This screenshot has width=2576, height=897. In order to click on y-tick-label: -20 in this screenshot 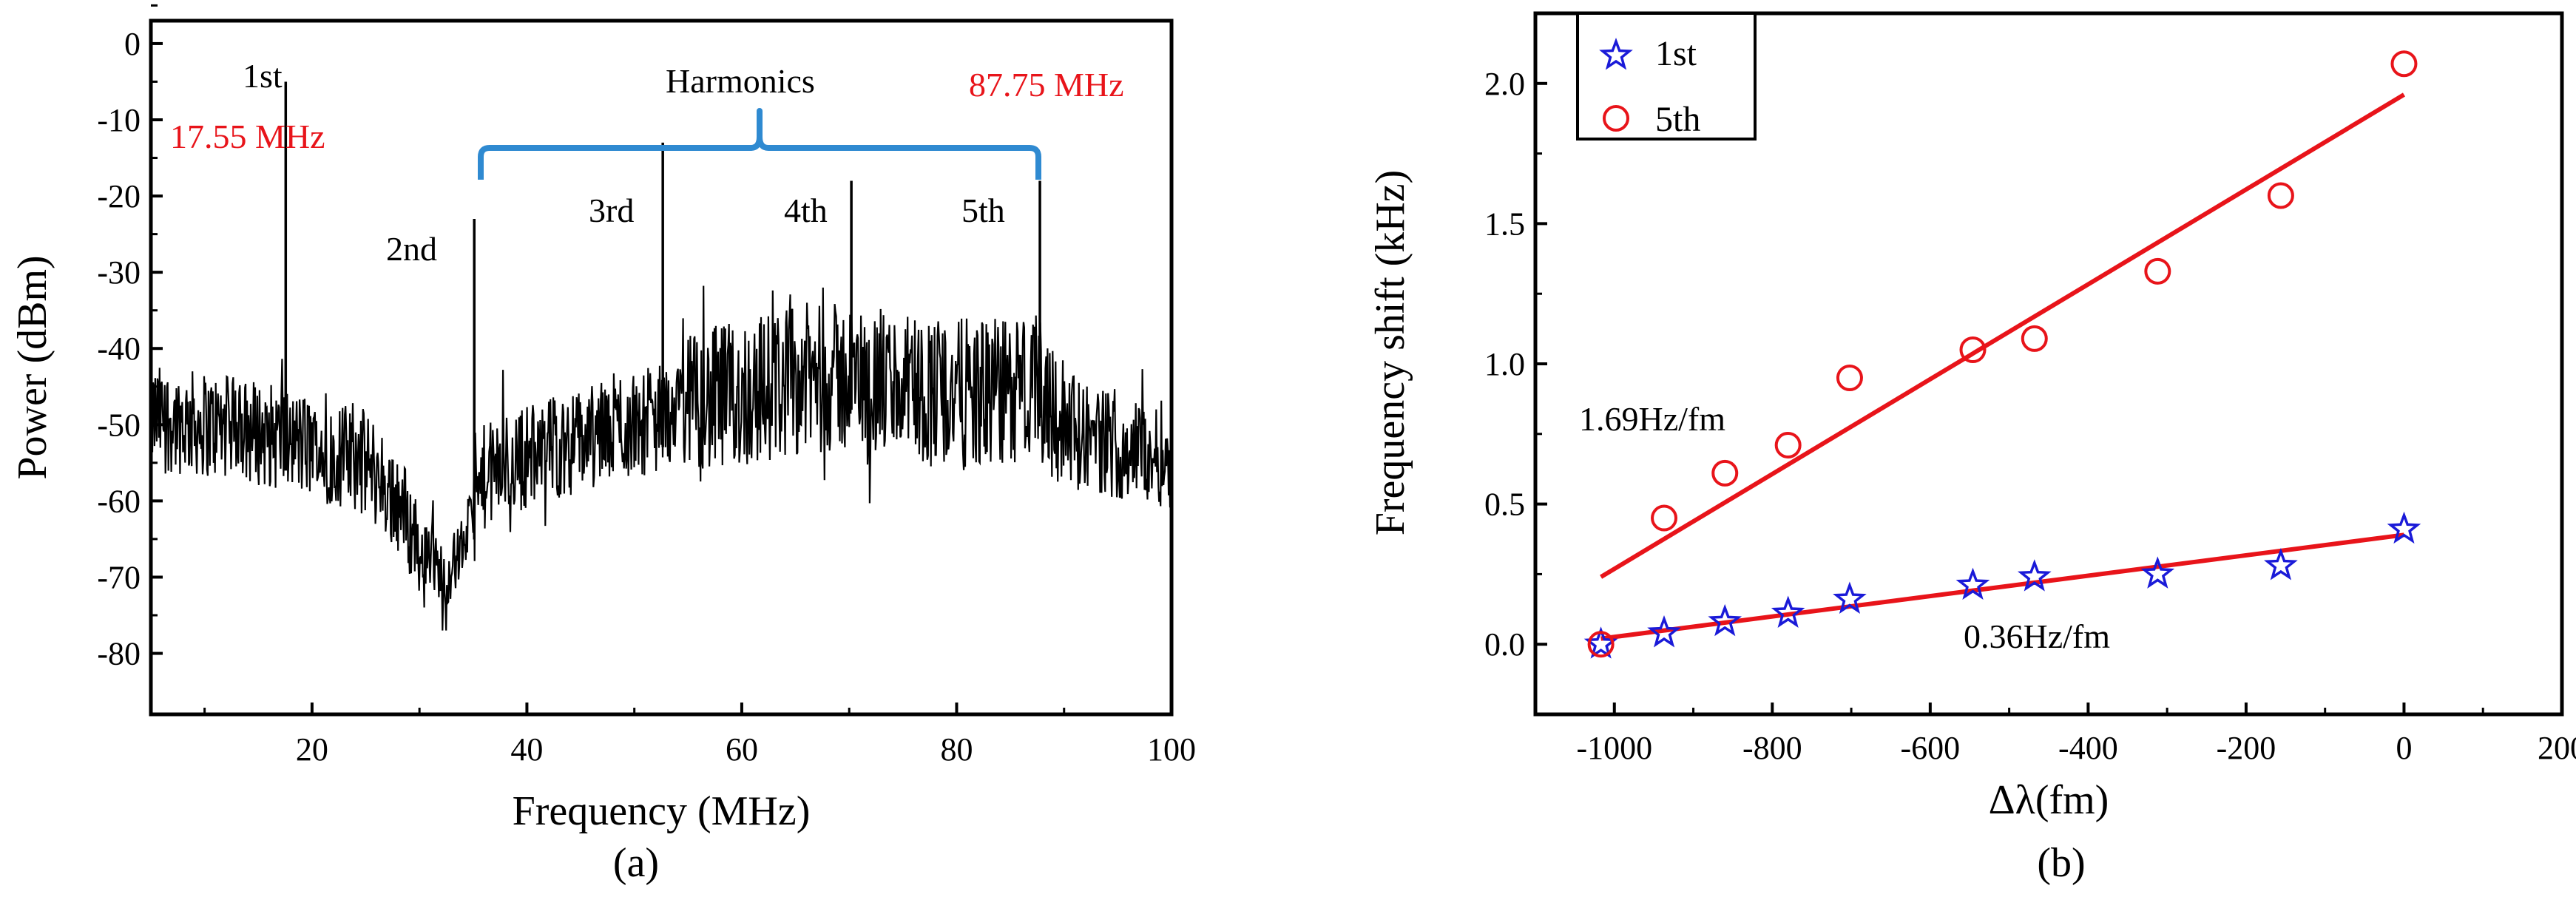, I will do `click(119, 196)`.